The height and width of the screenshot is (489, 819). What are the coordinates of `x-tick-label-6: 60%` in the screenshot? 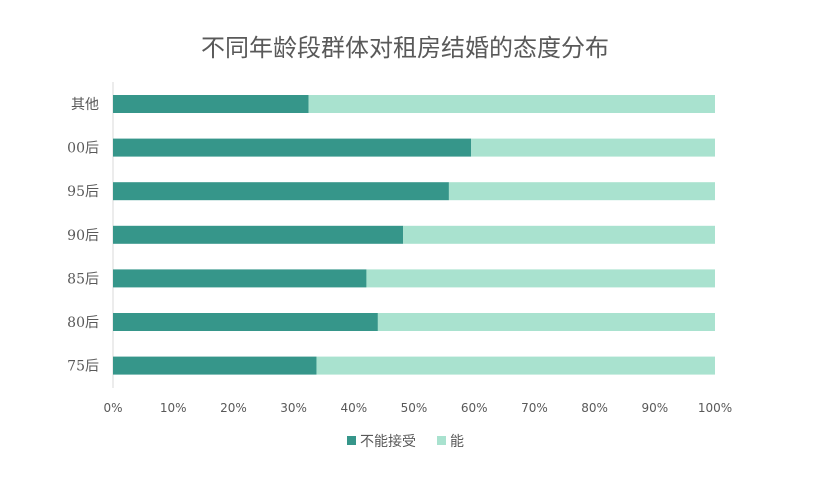 It's located at (474, 408).